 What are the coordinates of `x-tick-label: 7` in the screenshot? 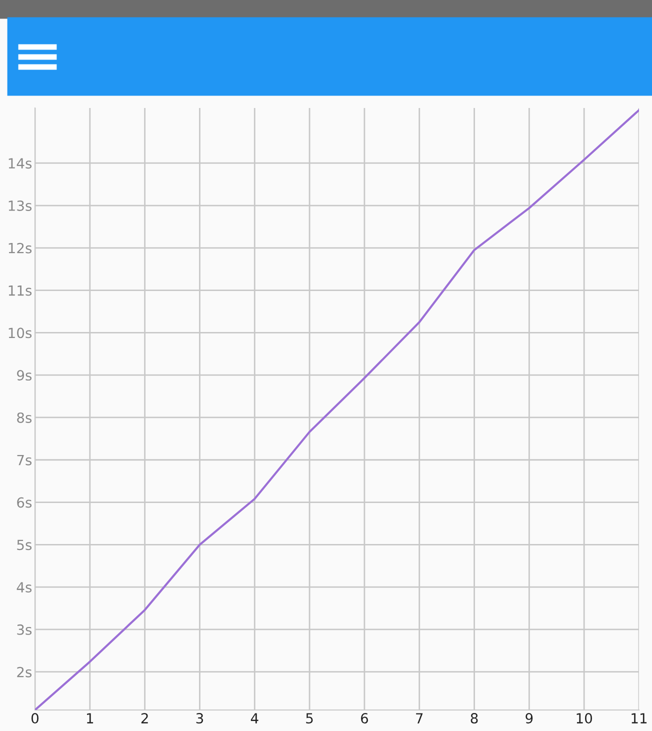 It's located at (419, 718).